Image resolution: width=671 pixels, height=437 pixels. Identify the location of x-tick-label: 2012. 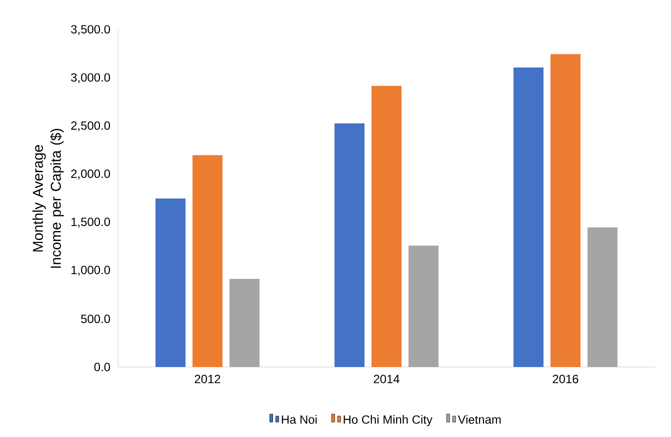
(207, 379).